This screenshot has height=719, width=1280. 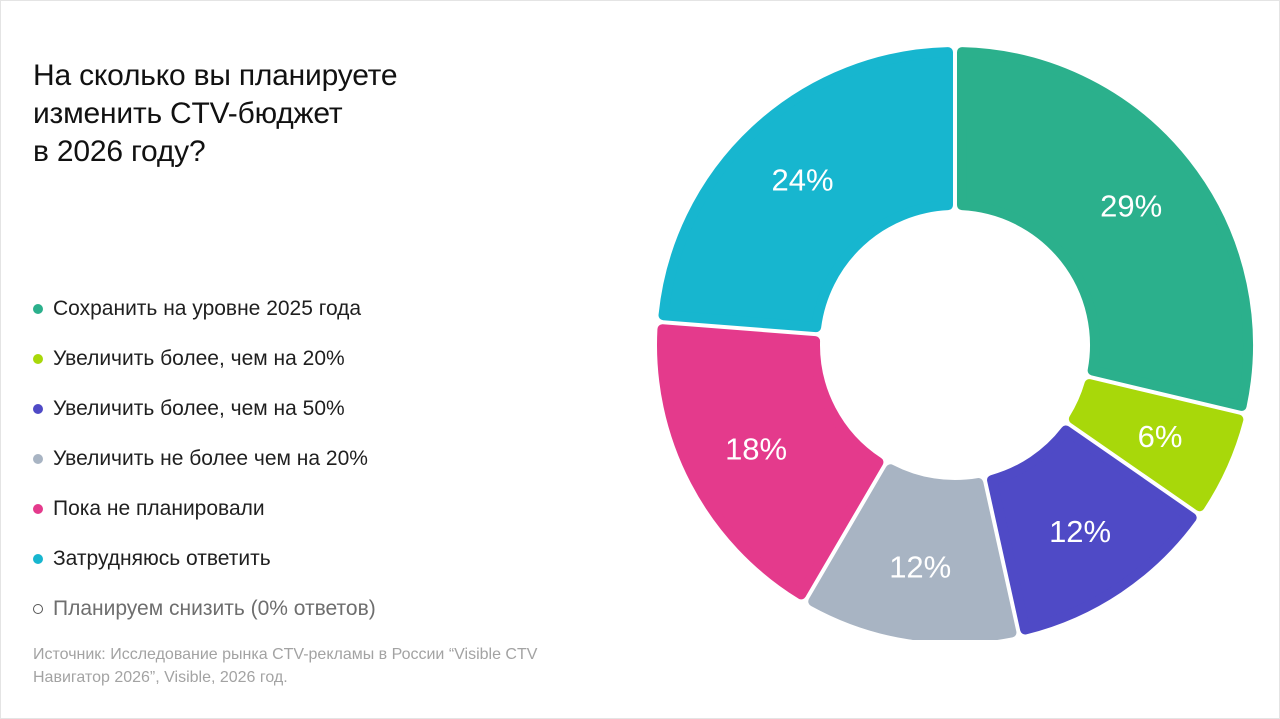 I want to click on legend-item: Увеличить более, чем на 50%, so click(x=204, y=409).